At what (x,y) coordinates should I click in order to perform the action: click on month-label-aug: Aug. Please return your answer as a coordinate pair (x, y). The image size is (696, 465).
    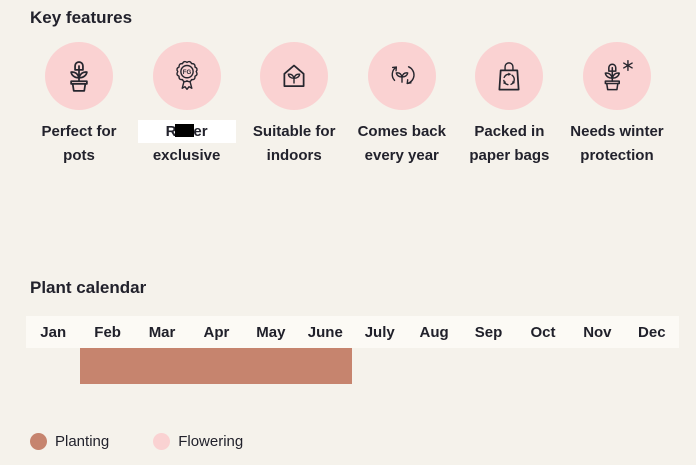
    Looking at the image, I should click on (434, 332).